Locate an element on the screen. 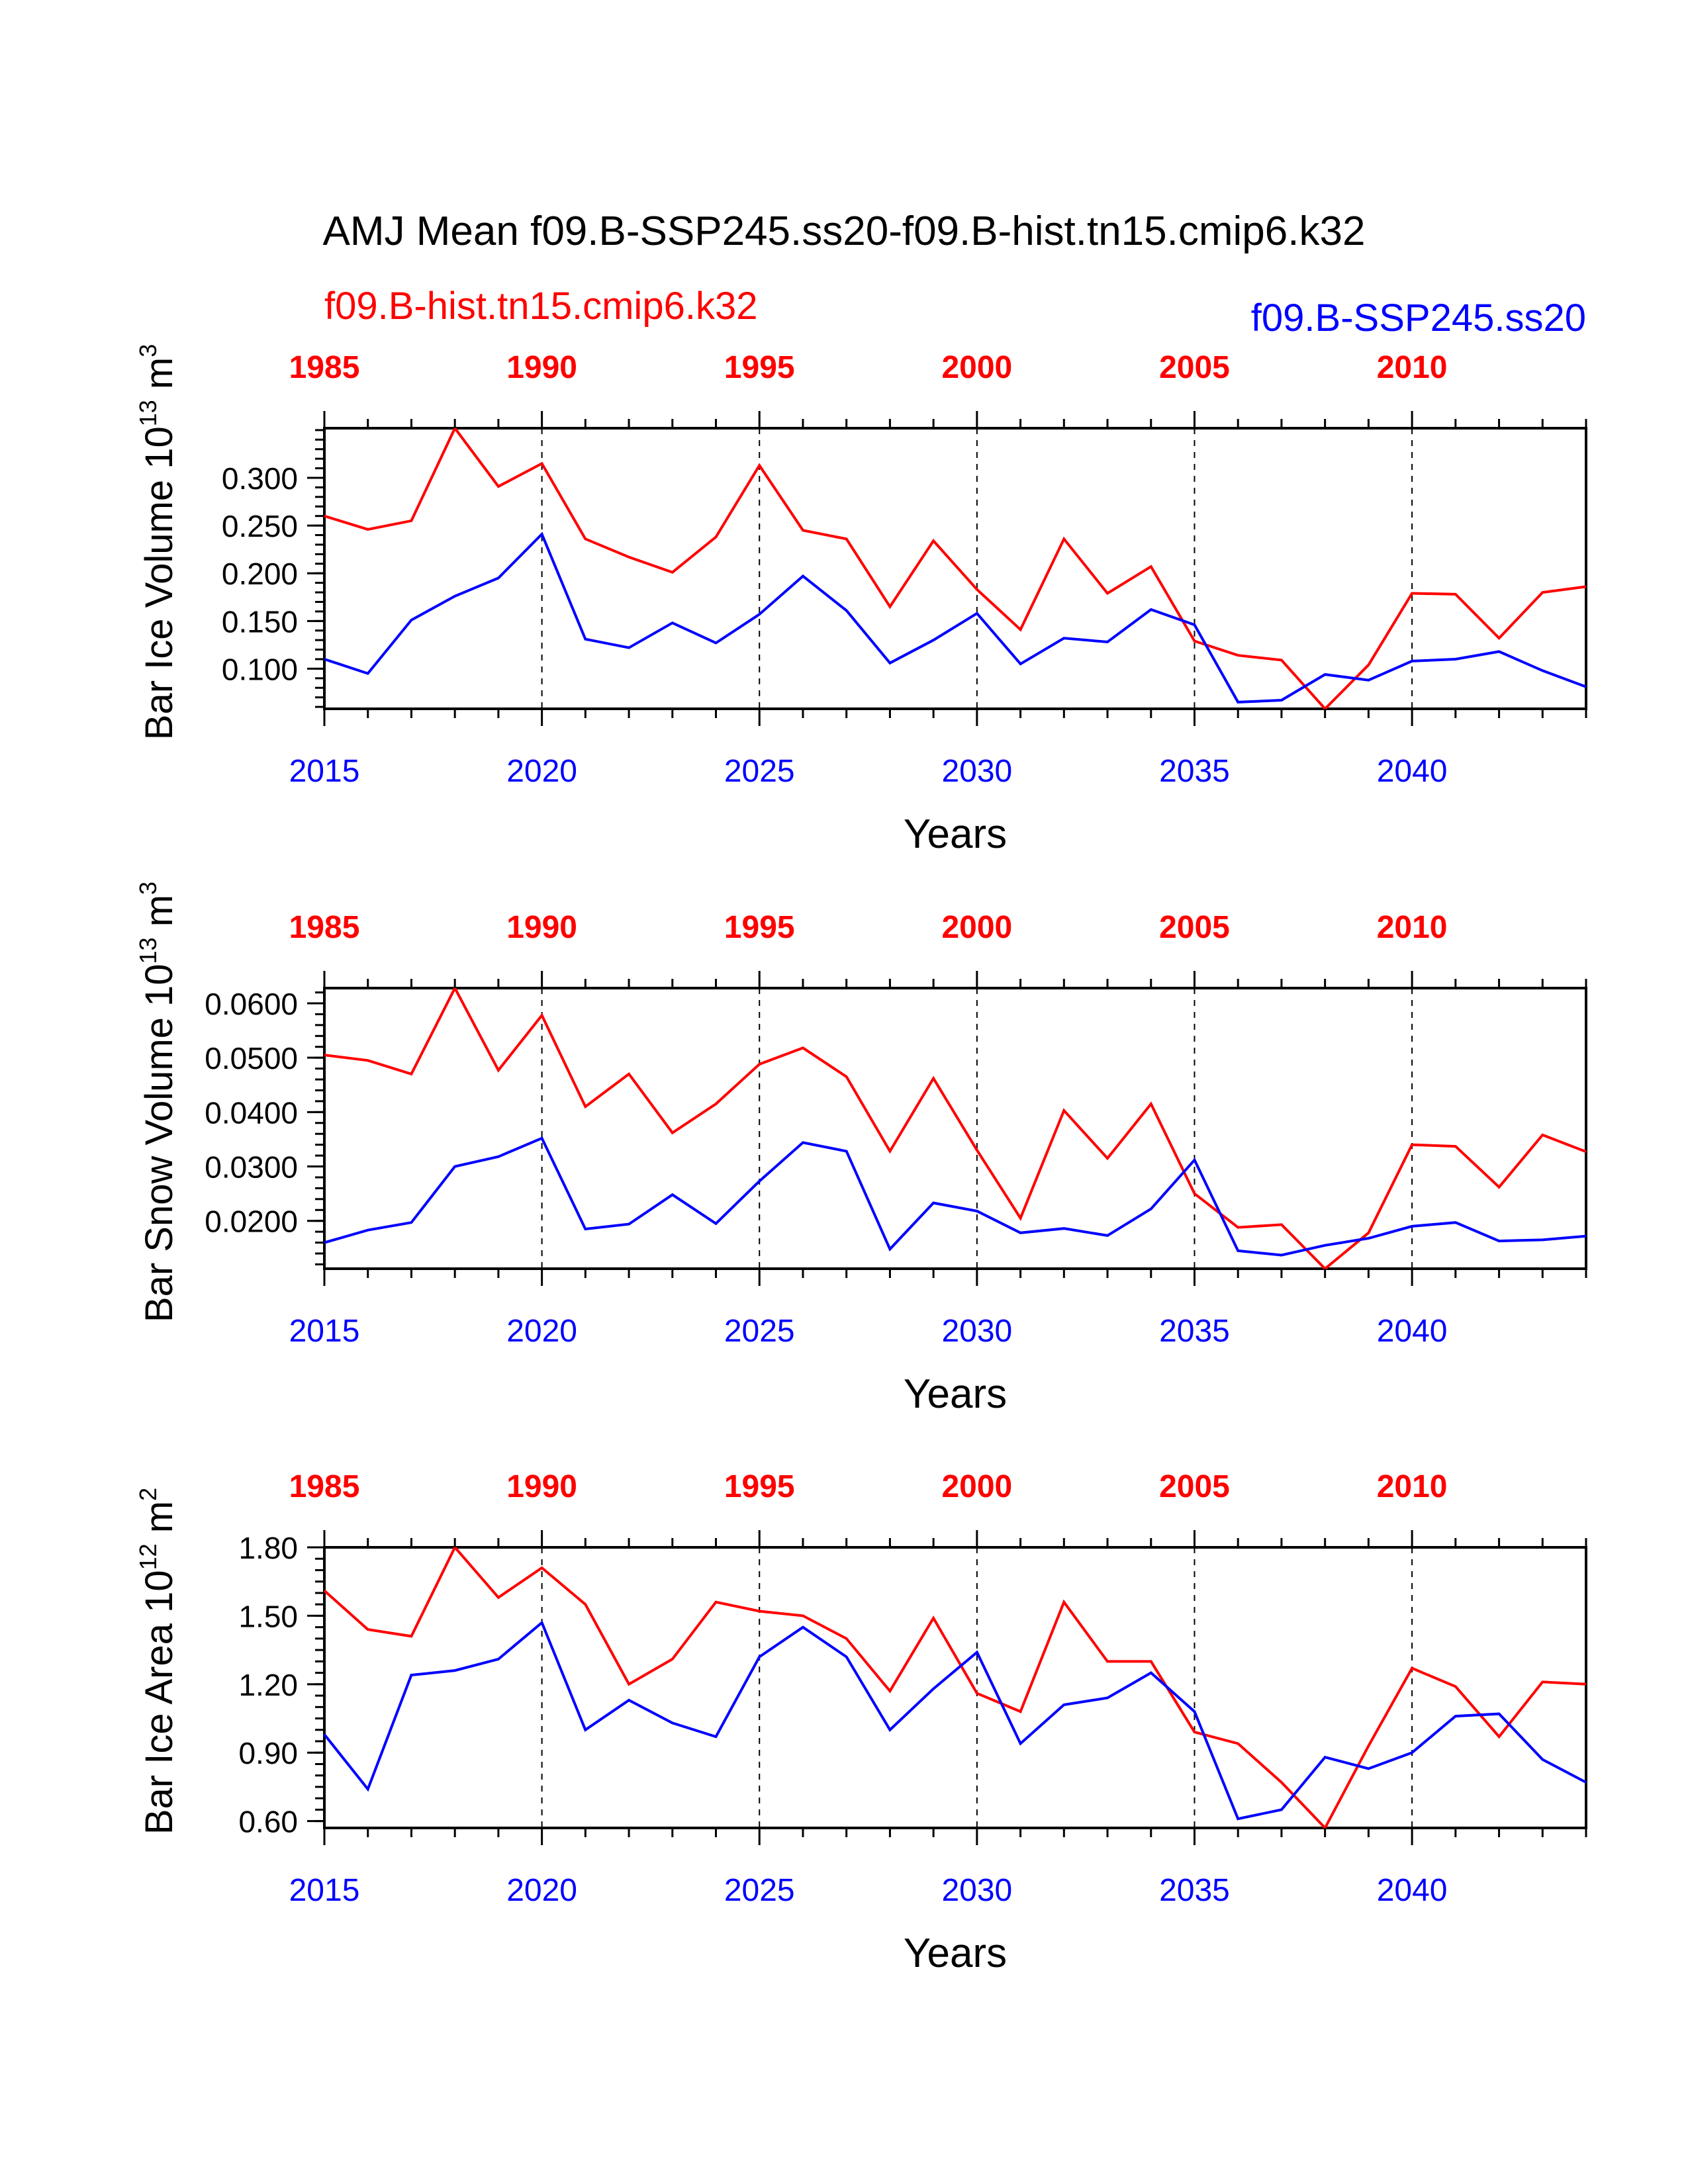 The image size is (1688, 2184). y-tick-label: 0.200 is located at coordinates (260, 574).